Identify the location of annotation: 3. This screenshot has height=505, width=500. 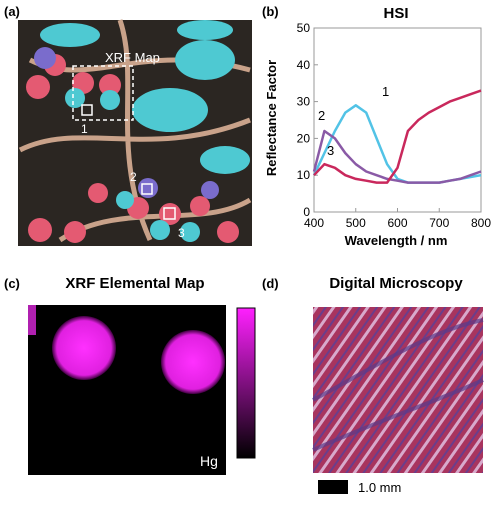
(181, 233).